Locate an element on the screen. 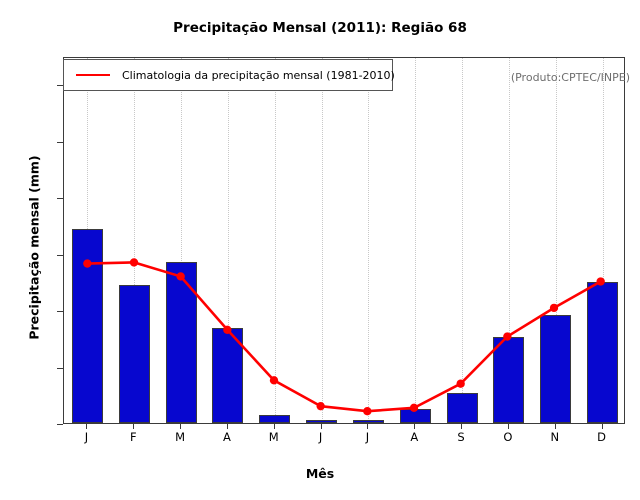 This screenshot has width=640, height=500. x-tick-label-6: J is located at coordinates (367, 437).